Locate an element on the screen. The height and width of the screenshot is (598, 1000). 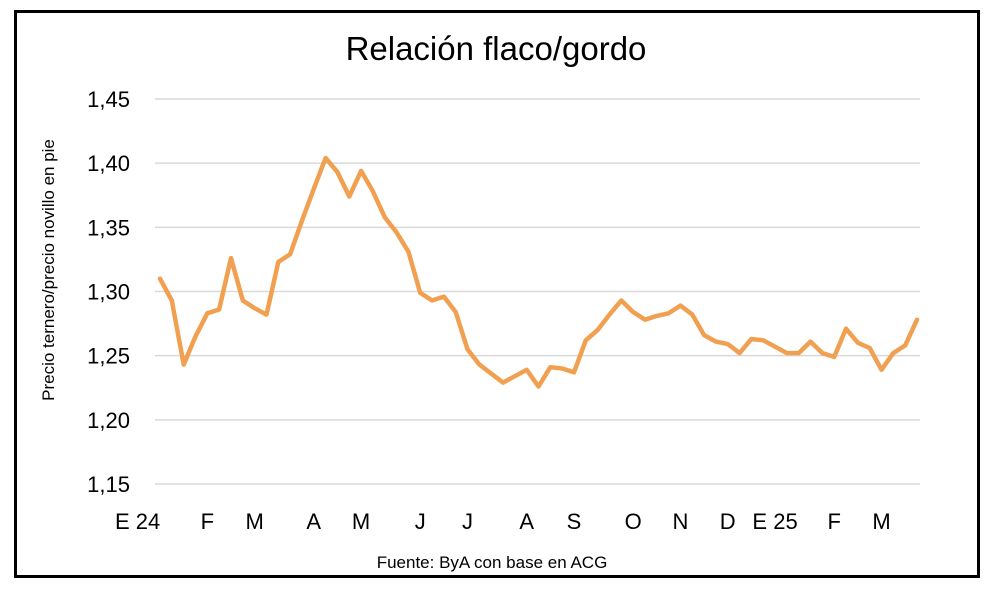
x-tick-label: E 25 is located at coordinates (774, 521).